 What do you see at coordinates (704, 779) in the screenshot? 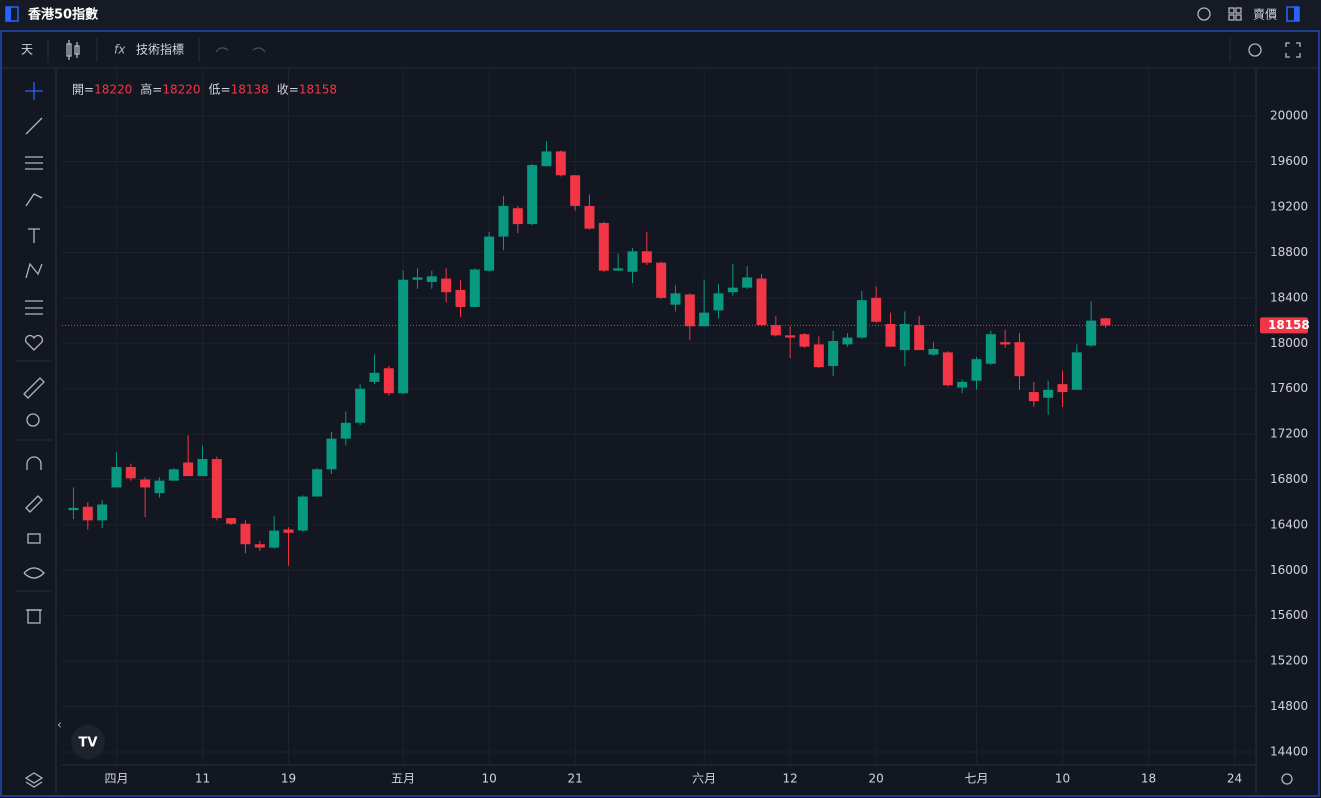
I see `x-tick-label: 六月` at bounding box center [704, 779].